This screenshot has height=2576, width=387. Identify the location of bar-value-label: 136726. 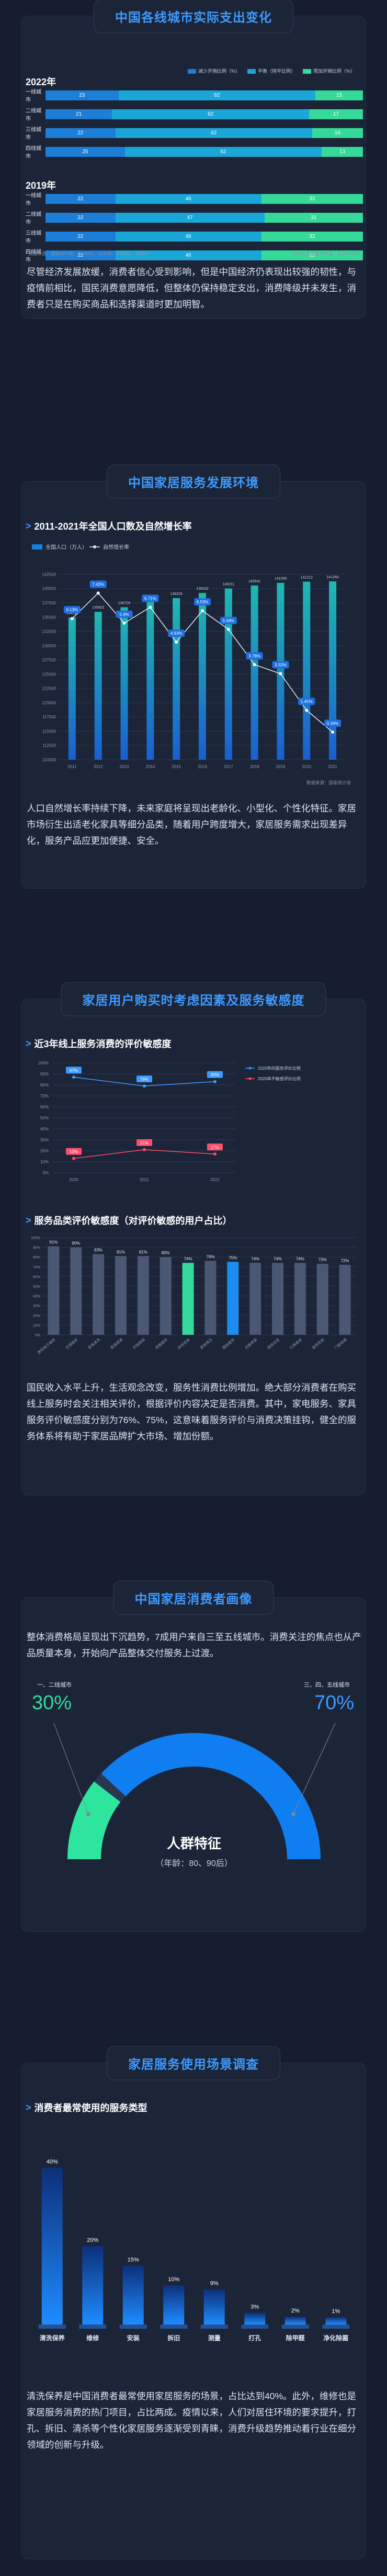
(124, 603).